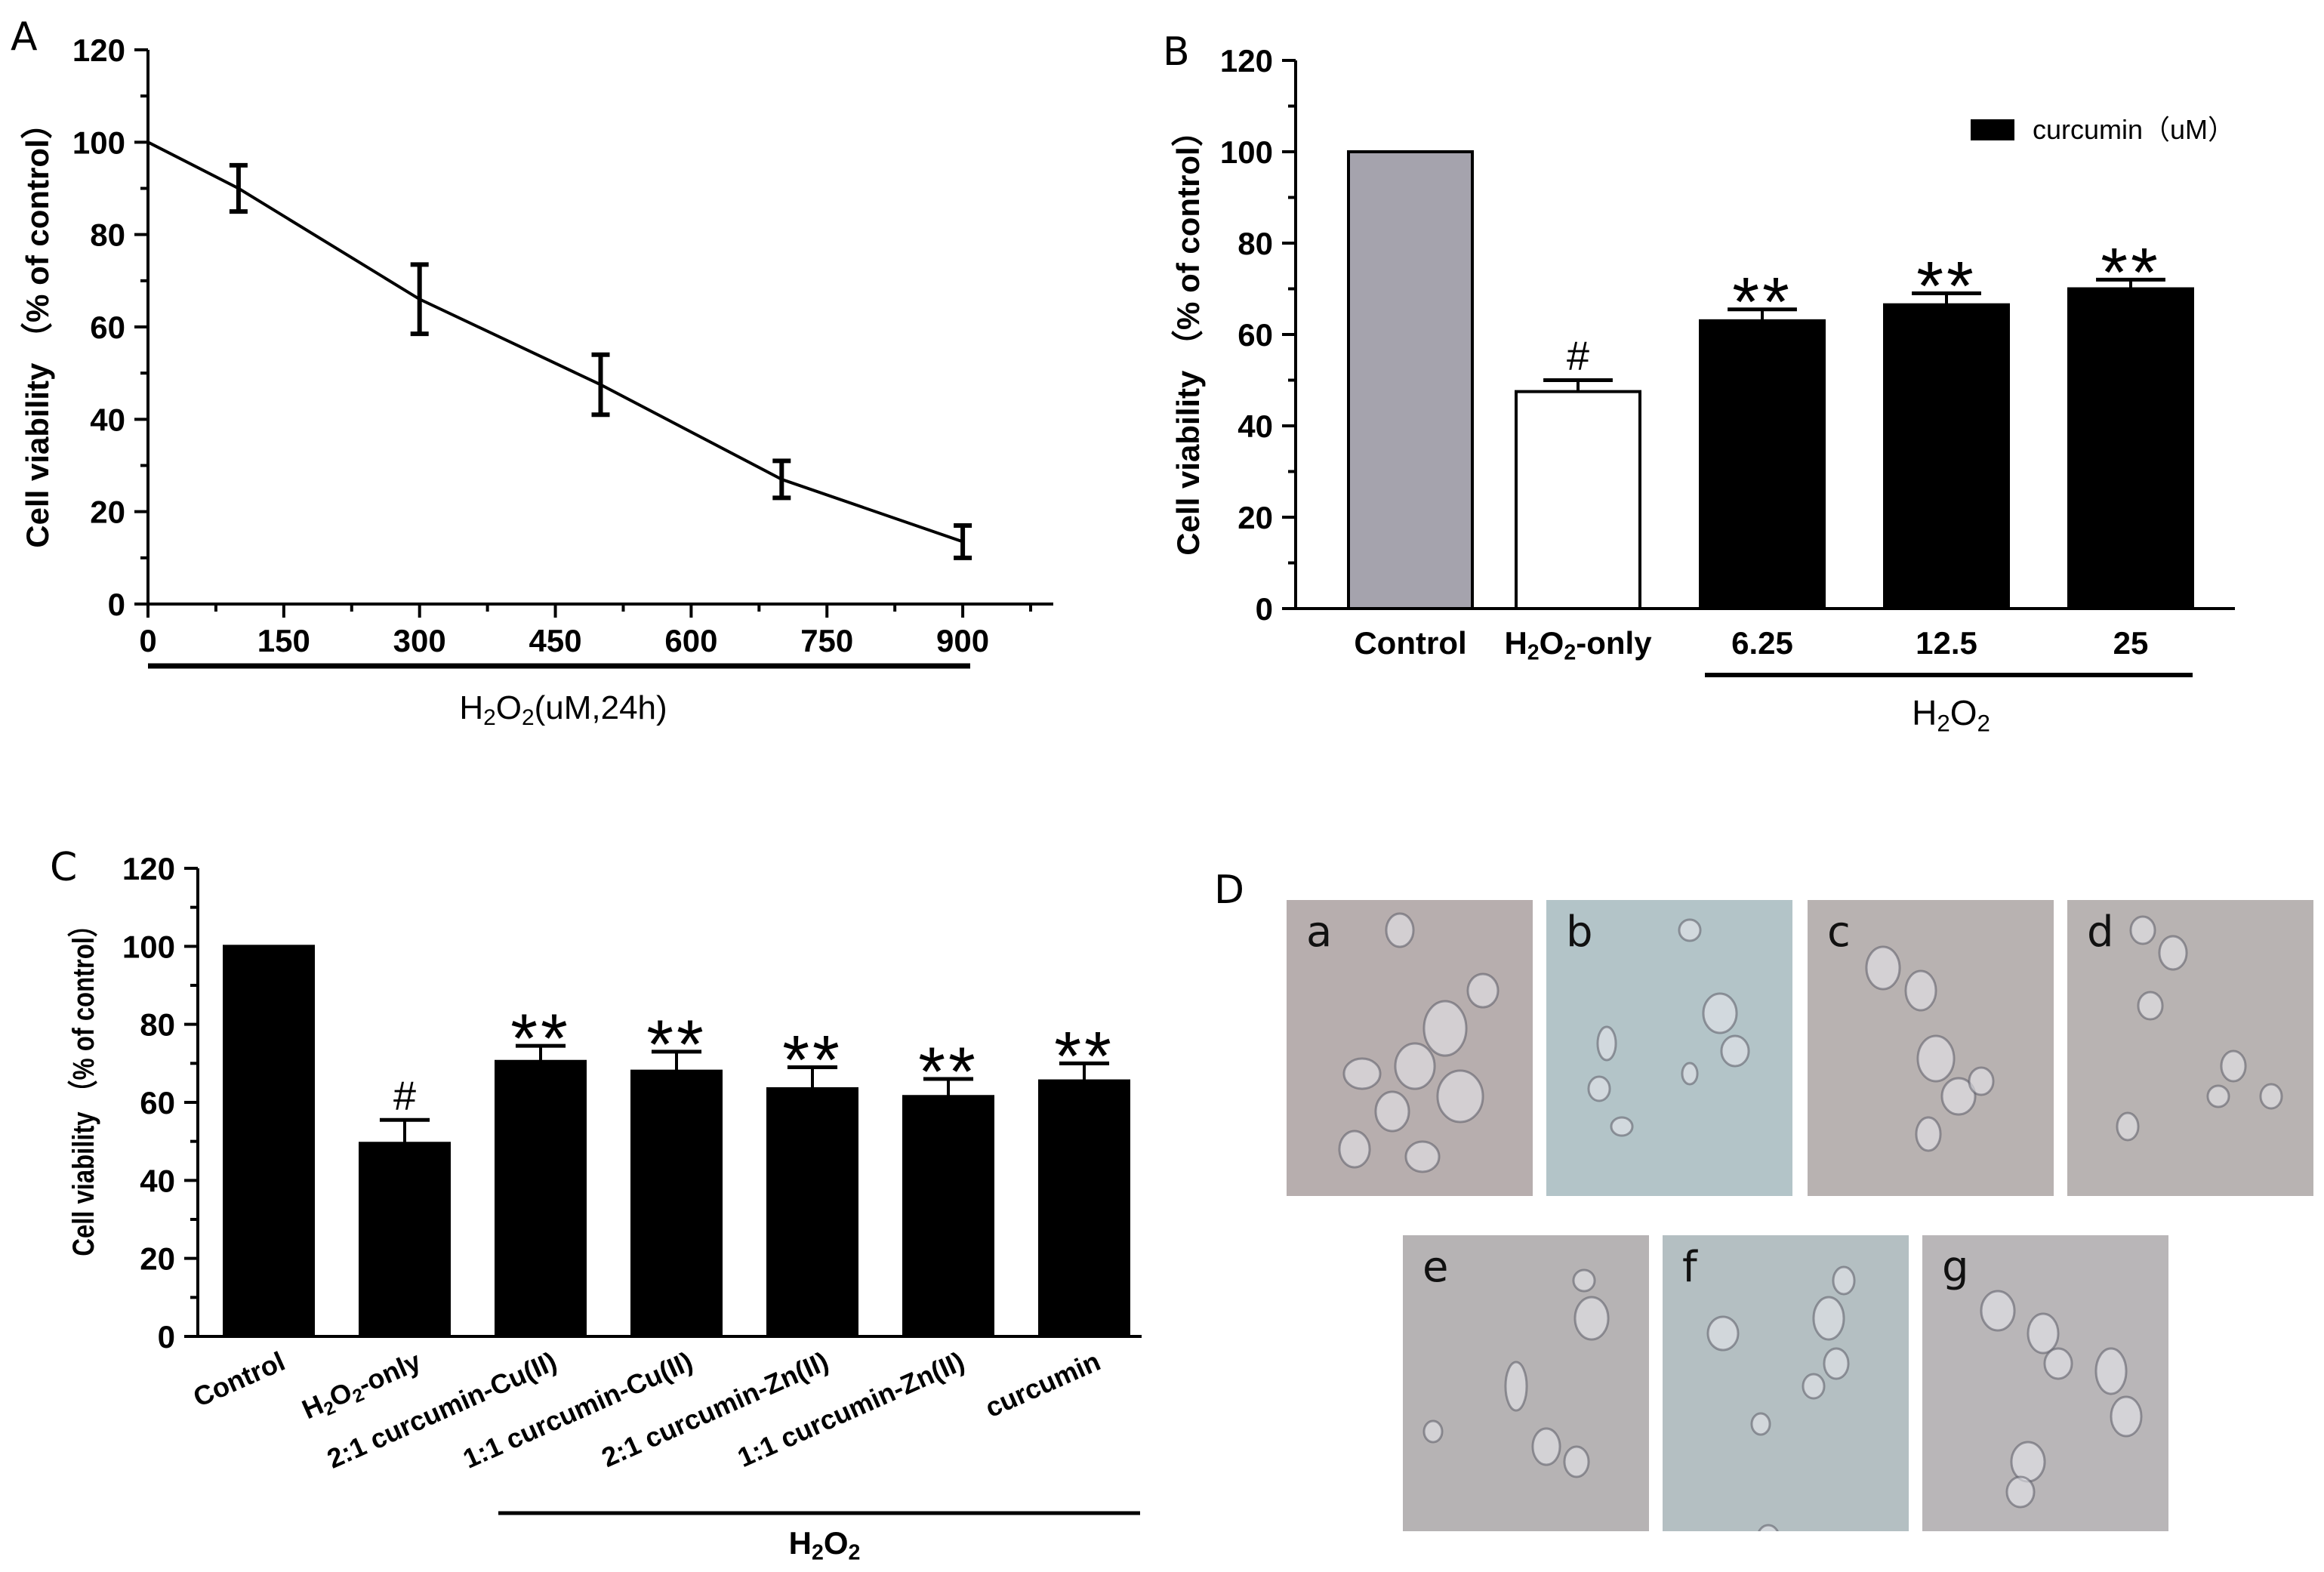 The image size is (2324, 1572). What do you see at coordinates (1410, 643) in the screenshot?
I see `x-tick-label: Control` at bounding box center [1410, 643].